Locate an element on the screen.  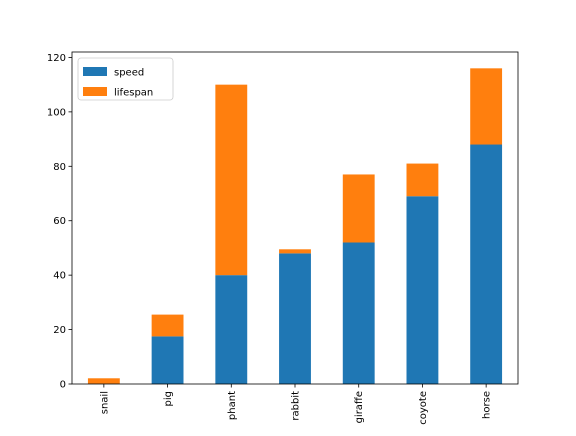
x-tick-label-snail: snail is located at coordinates (104, 402).